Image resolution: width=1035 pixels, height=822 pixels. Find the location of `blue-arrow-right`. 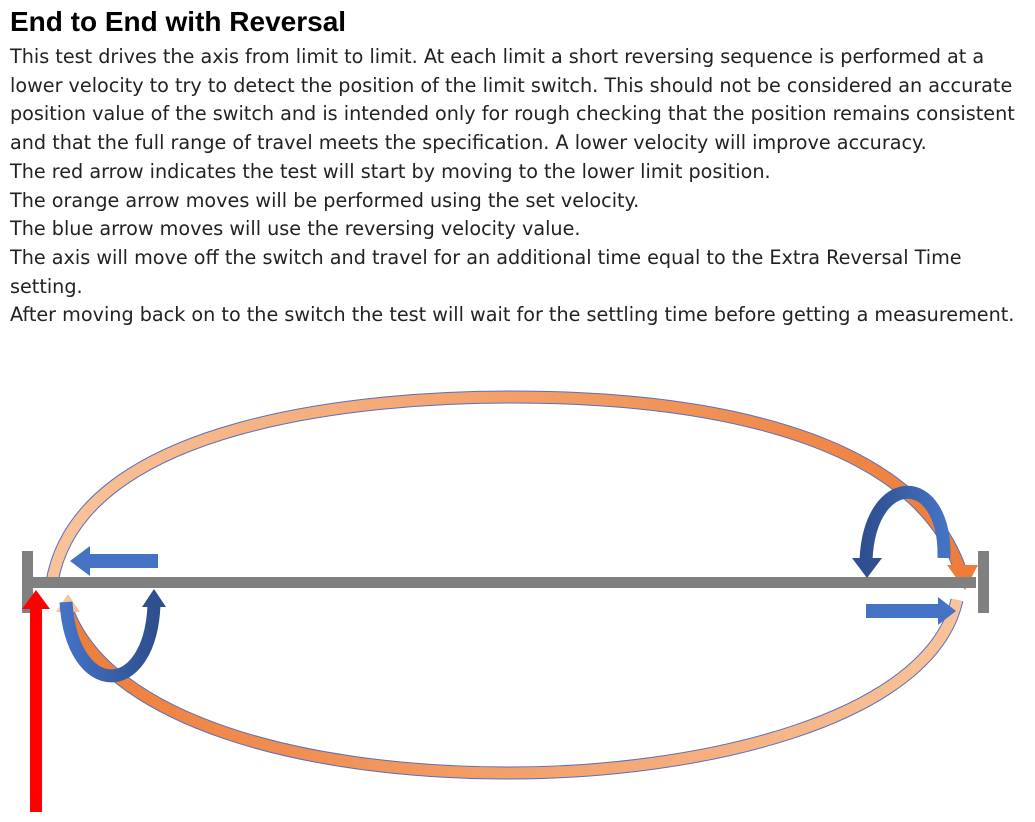

blue-arrow-right is located at coordinates (911, 611).